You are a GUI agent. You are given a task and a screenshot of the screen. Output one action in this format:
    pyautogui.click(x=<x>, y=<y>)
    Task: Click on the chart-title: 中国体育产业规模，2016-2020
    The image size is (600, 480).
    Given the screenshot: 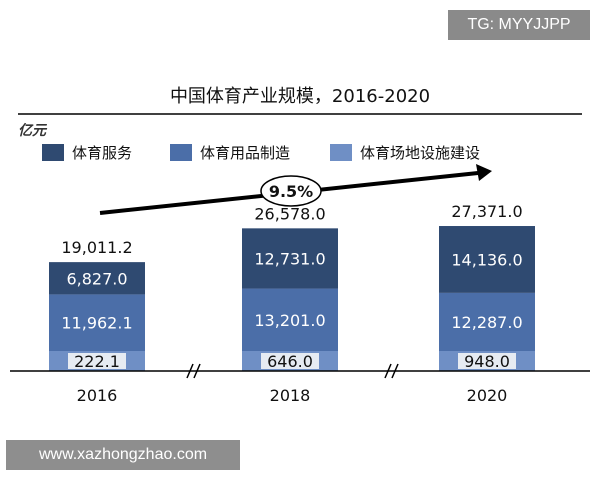 What is the action you would take?
    pyautogui.click(x=300, y=96)
    